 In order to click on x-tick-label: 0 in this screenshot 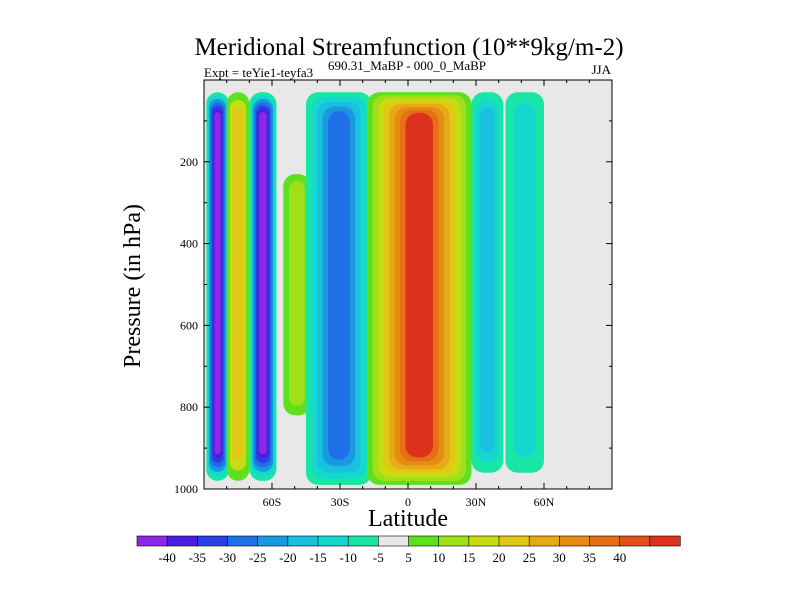, I will do `click(408, 502)`.